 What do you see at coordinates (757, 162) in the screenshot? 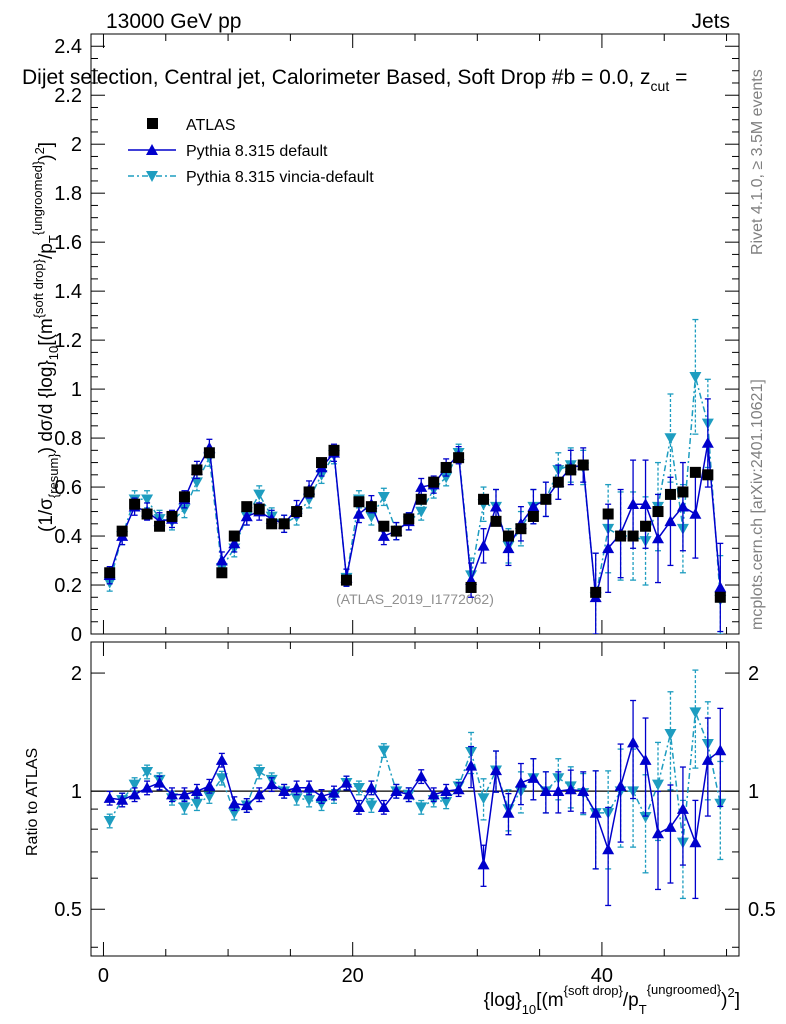
I see `rivet-version-label: Rivet 4.1.0, ≥ 3.5M events` at bounding box center [757, 162].